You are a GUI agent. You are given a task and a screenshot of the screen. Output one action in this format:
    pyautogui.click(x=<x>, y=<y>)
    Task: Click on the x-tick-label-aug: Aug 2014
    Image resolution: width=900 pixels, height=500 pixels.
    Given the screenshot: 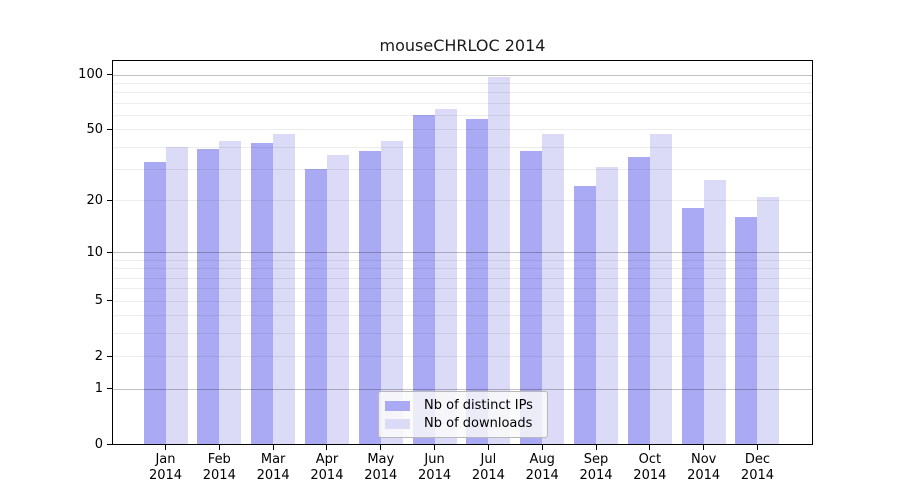 What is the action you would take?
    pyautogui.click(x=542, y=468)
    